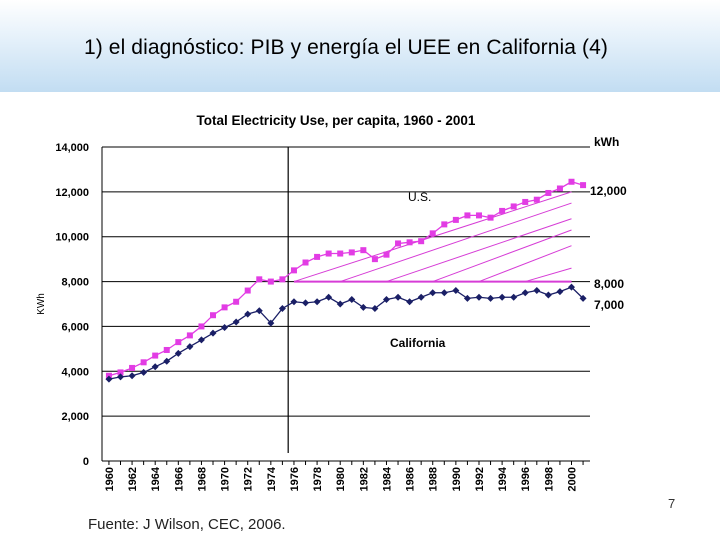 This screenshot has width=720, height=540. I want to click on x-tick-label: 1998, so click(549, 479).